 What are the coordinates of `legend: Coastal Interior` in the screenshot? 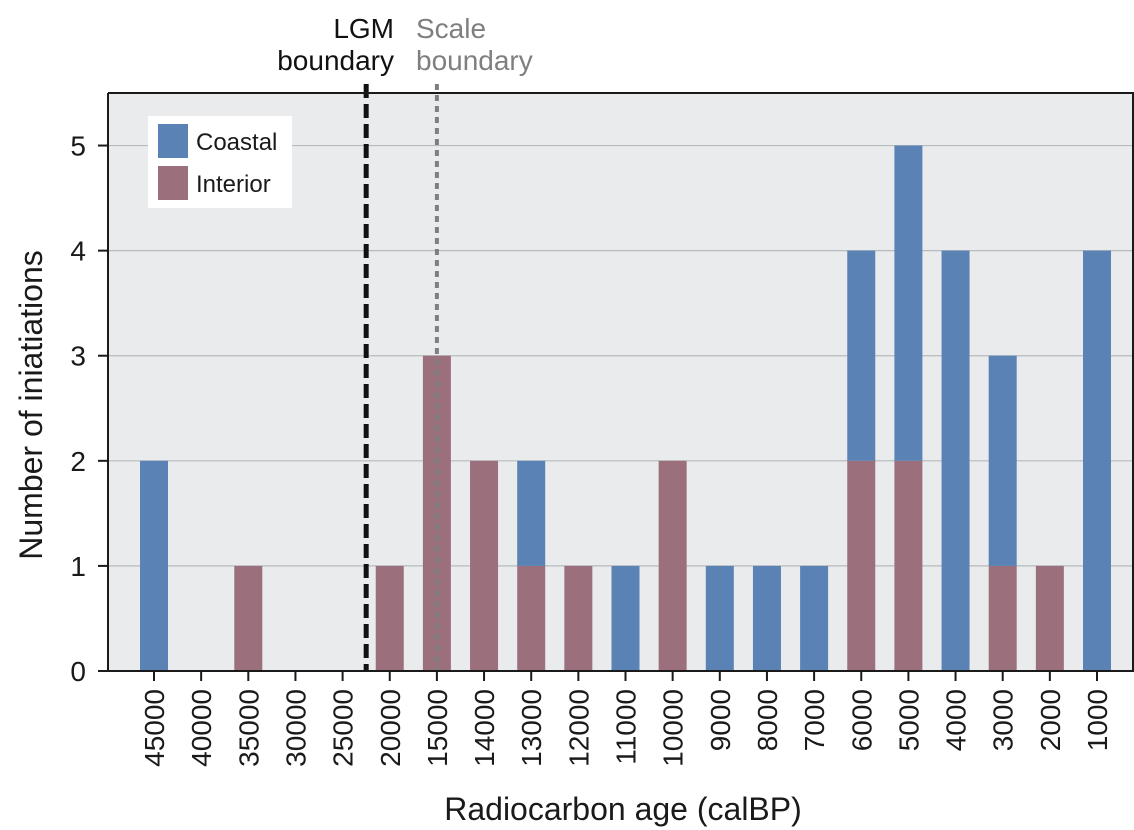 It's located at (220, 162).